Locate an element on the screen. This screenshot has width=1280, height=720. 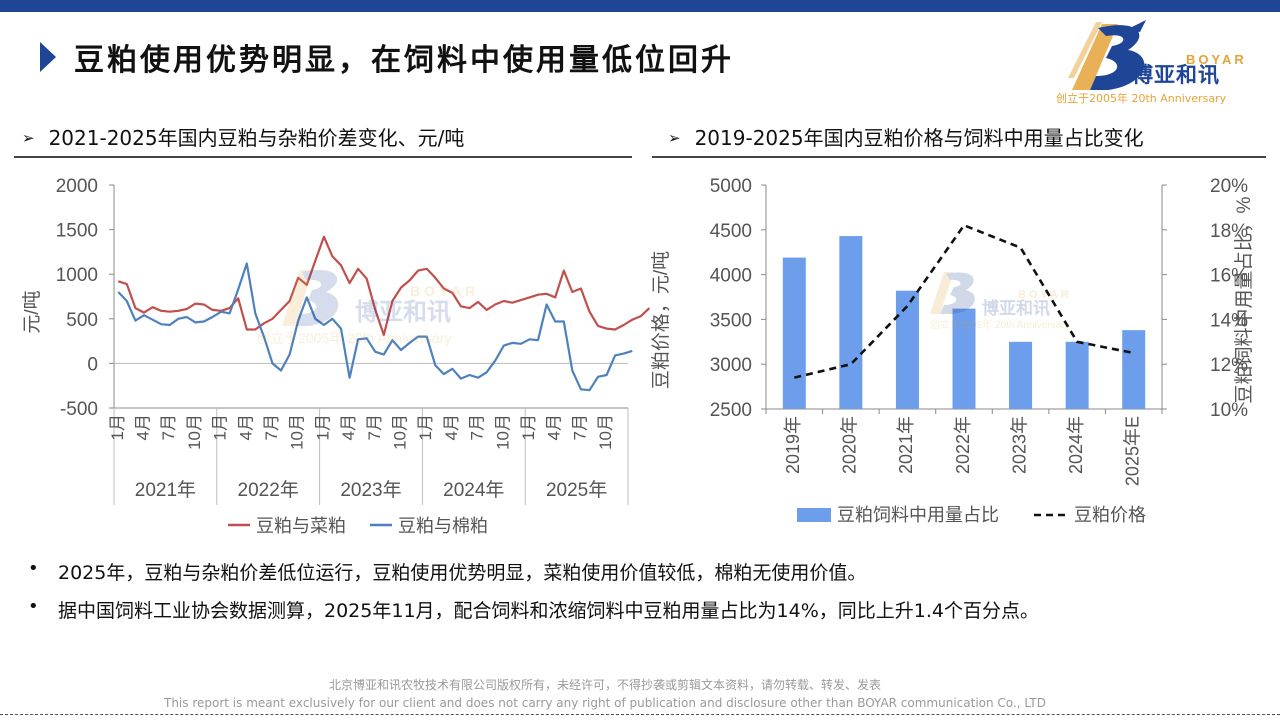
series-line-soymeal-cottonseed is located at coordinates (375, 327).